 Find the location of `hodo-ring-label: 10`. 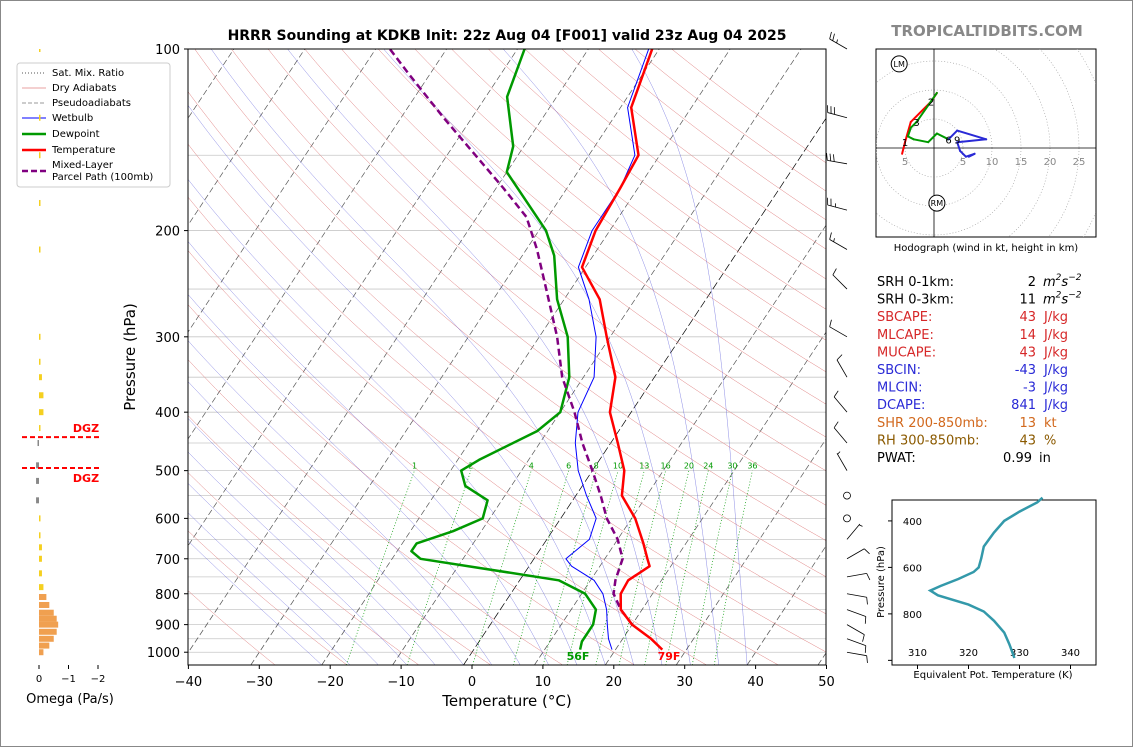

hodo-ring-label: 10 is located at coordinates (992, 162).